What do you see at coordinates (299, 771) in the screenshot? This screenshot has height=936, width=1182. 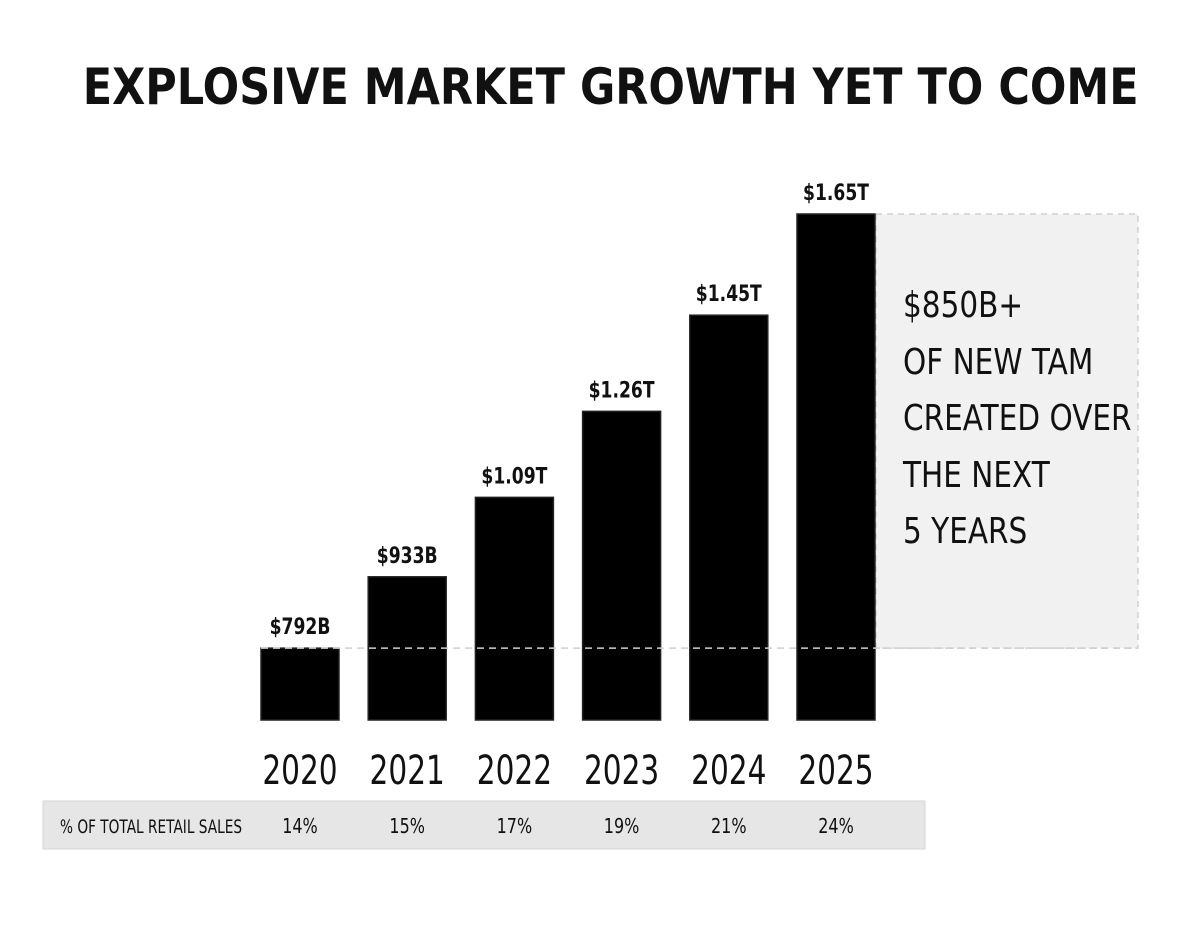 I see `category-label: 2020` at bounding box center [299, 771].